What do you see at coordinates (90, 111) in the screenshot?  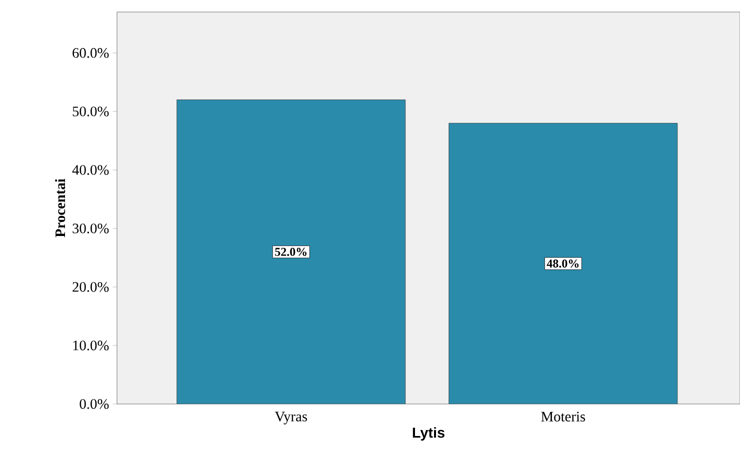 I see `y-tick-label: 50.0%` at bounding box center [90, 111].